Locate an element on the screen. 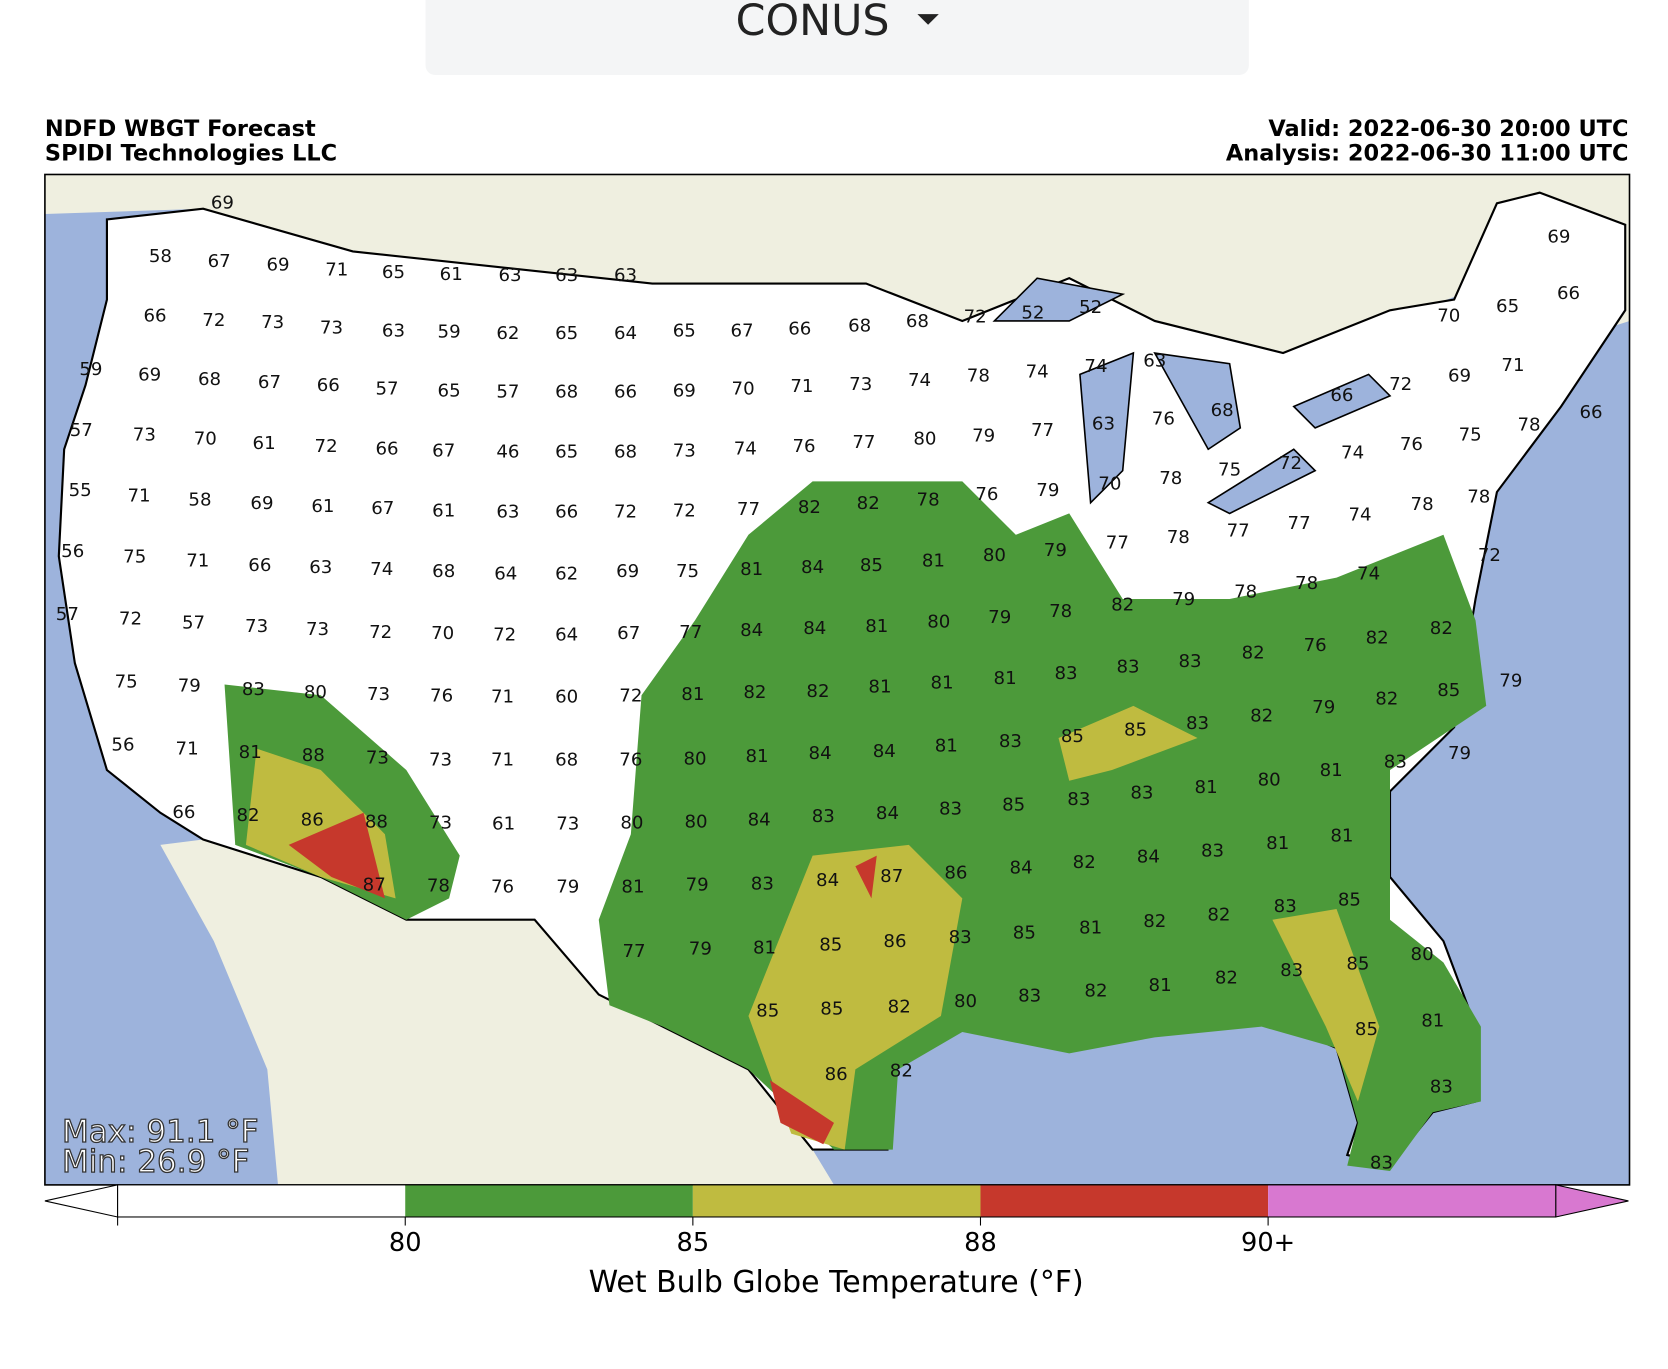  station-value: 71 is located at coordinates (502, 759).